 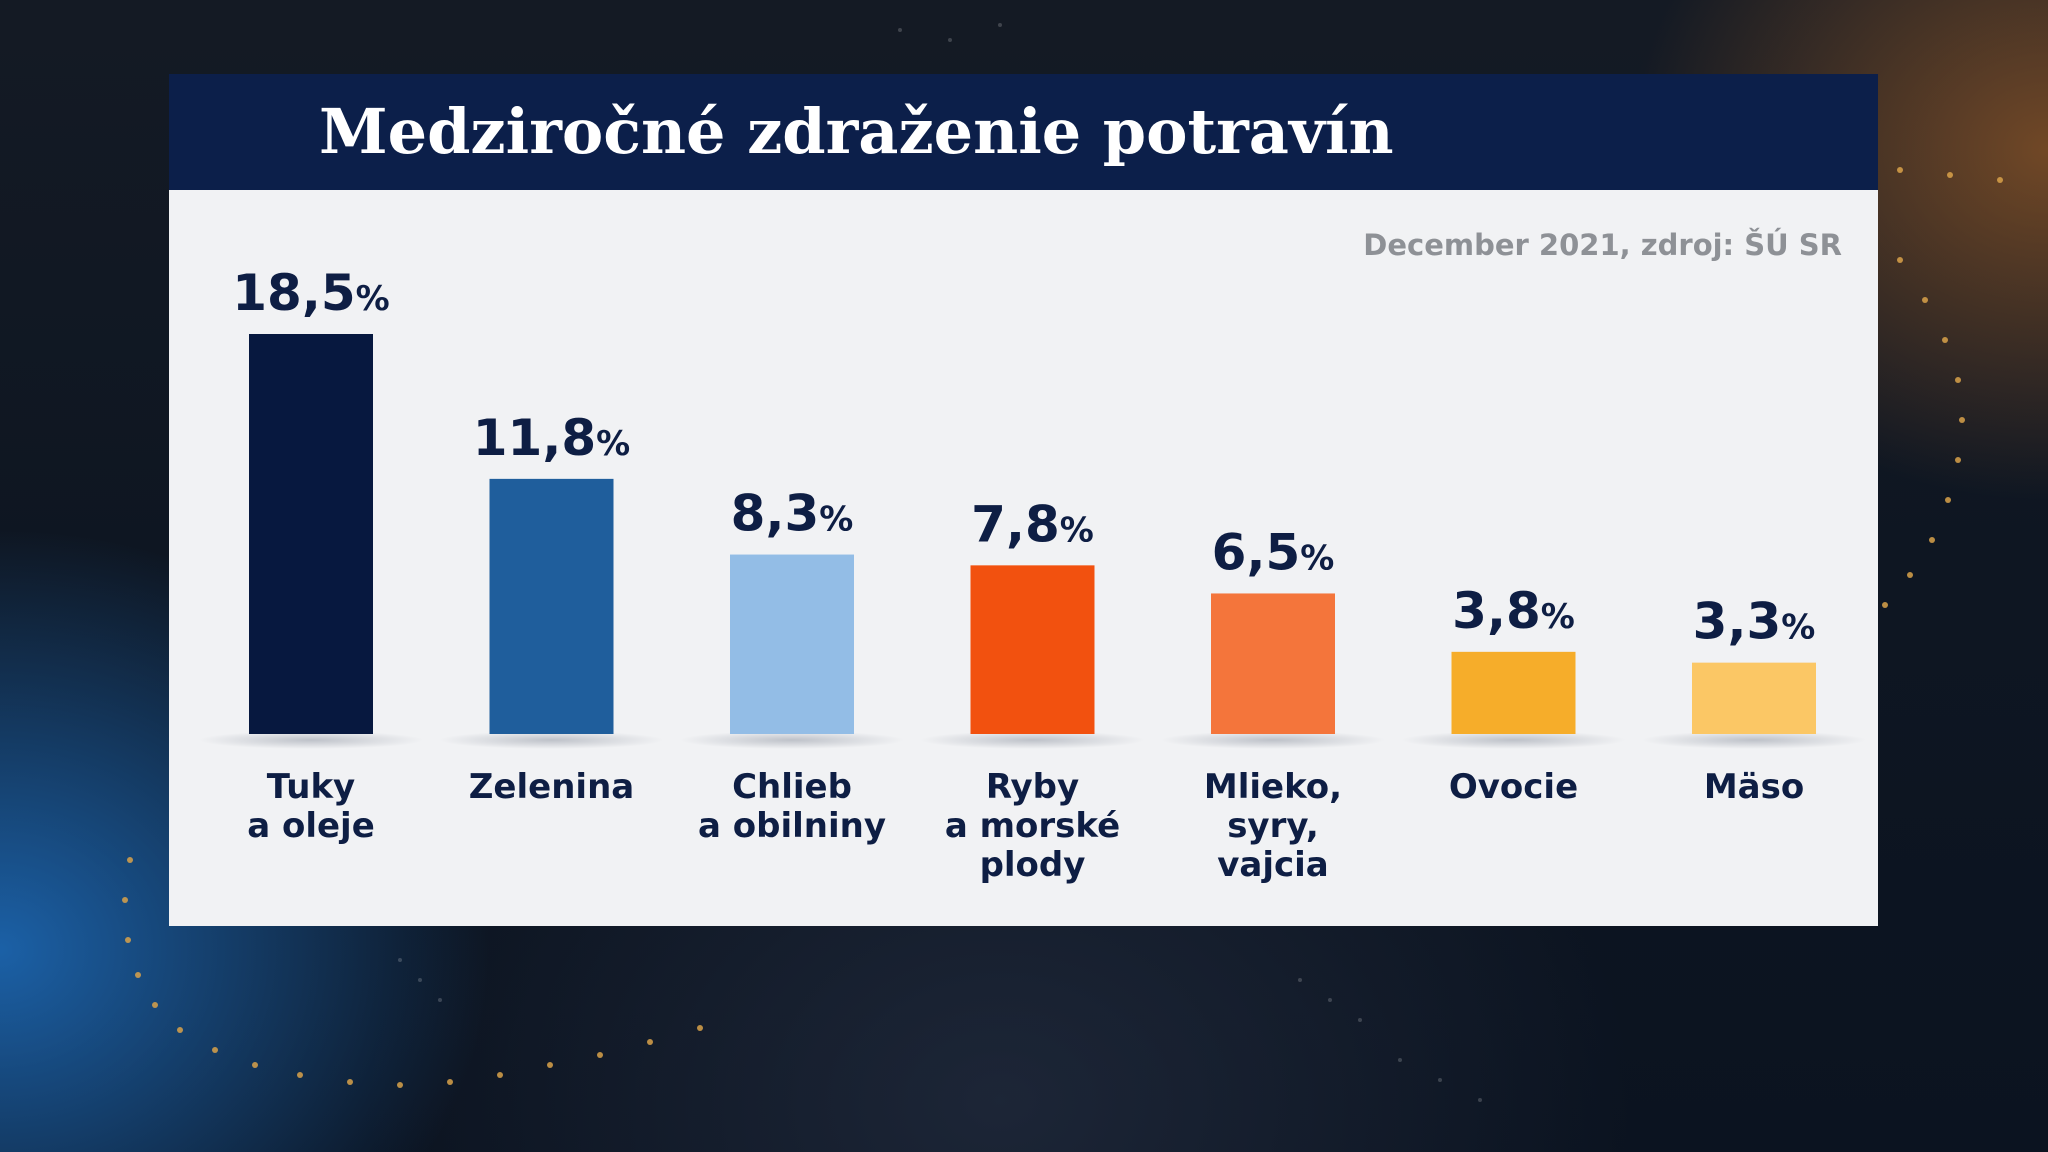 What do you see at coordinates (1513, 787) in the screenshot?
I see `category-label: Ovocie` at bounding box center [1513, 787].